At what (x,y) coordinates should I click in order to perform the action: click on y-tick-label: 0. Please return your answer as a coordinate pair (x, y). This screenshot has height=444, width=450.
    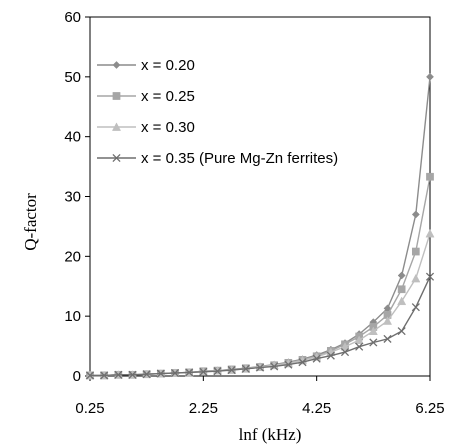
    Looking at the image, I should click on (77, 376).